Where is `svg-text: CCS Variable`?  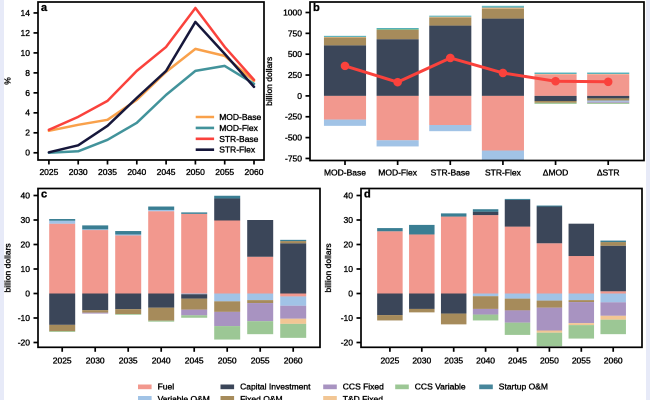
svg-text: CCS Variable is located at coordinates (440, 387).